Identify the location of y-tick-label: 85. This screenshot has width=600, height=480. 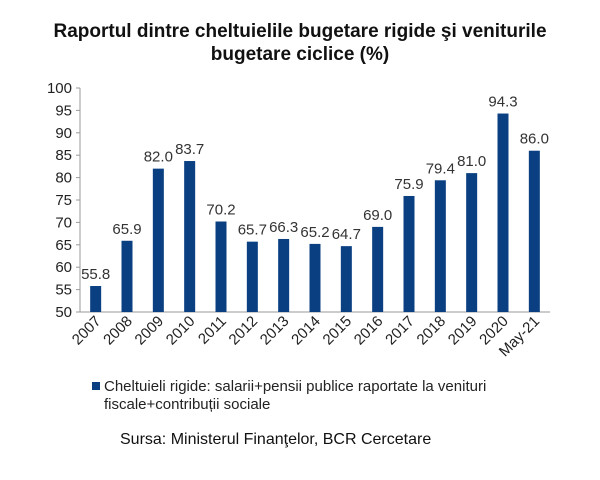
(63, 155).